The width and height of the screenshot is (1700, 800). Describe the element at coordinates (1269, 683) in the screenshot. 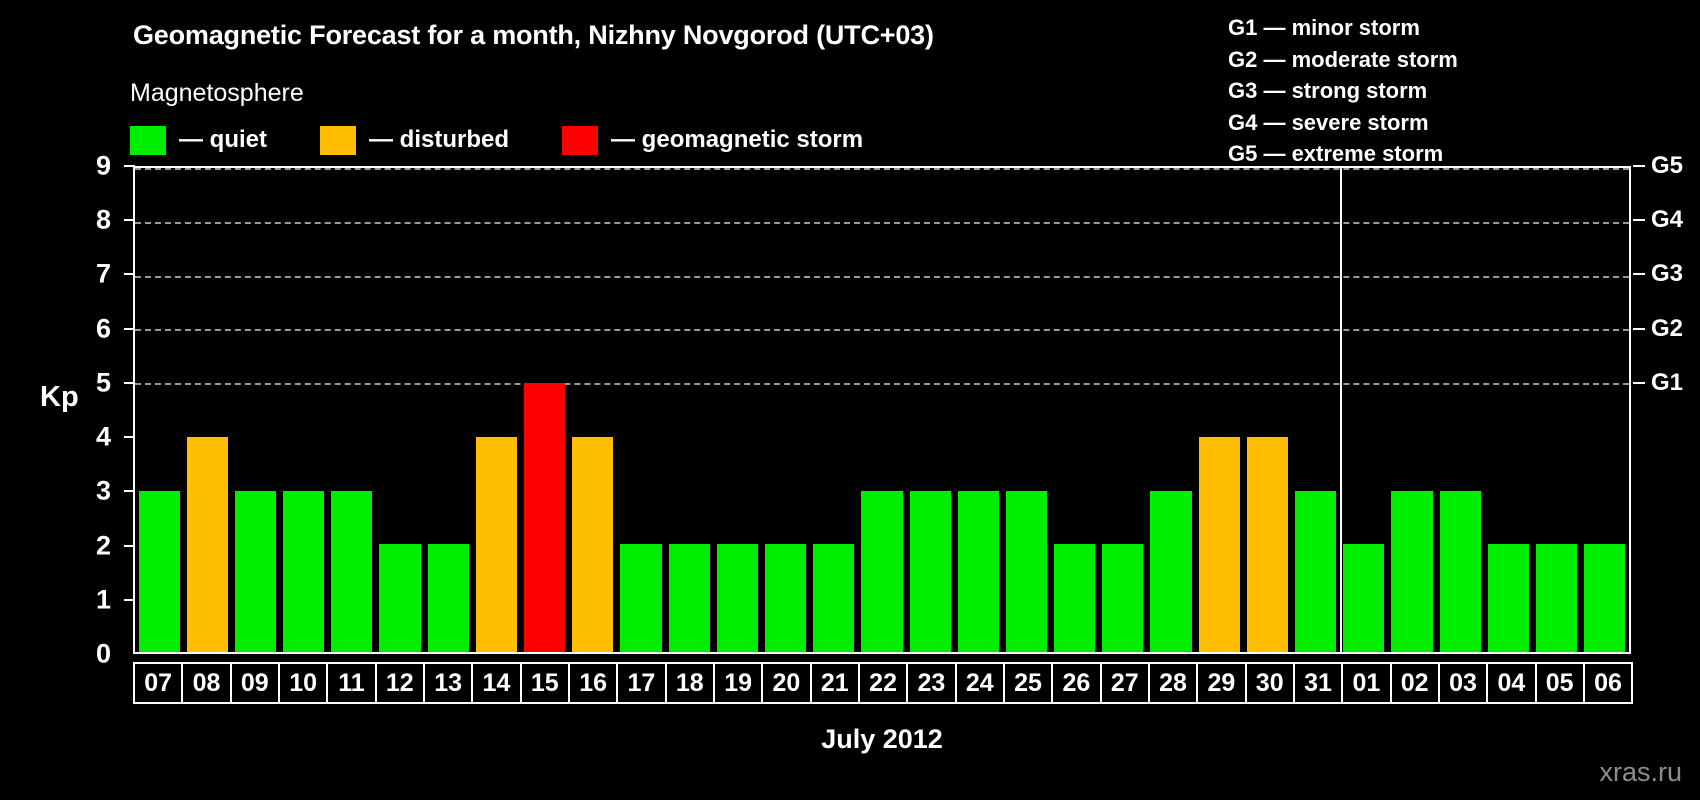

I see `date-label-30: 30` at that location.